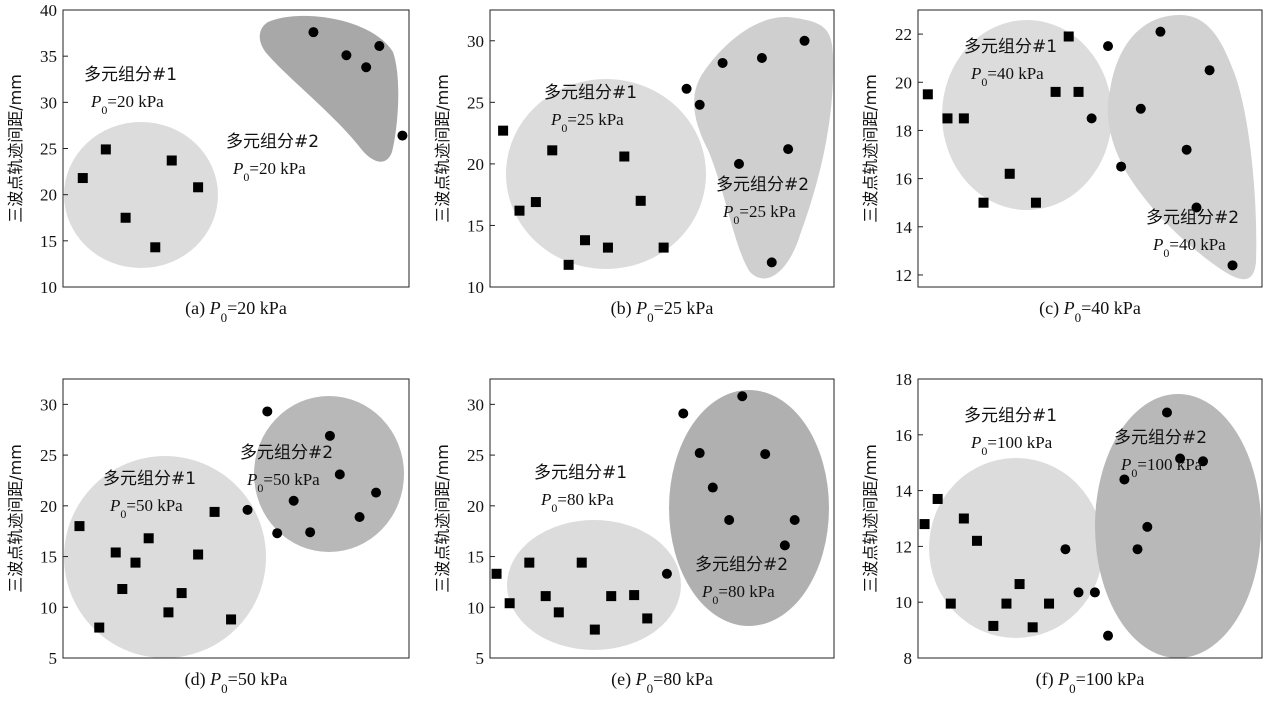 This screenshot has width=1266, height=701. What do you see at coordinates (1090, 311) in the screenshot?
I see `panel-caption: (c) P0=40 kPa` at bounding box center [1090, 311].